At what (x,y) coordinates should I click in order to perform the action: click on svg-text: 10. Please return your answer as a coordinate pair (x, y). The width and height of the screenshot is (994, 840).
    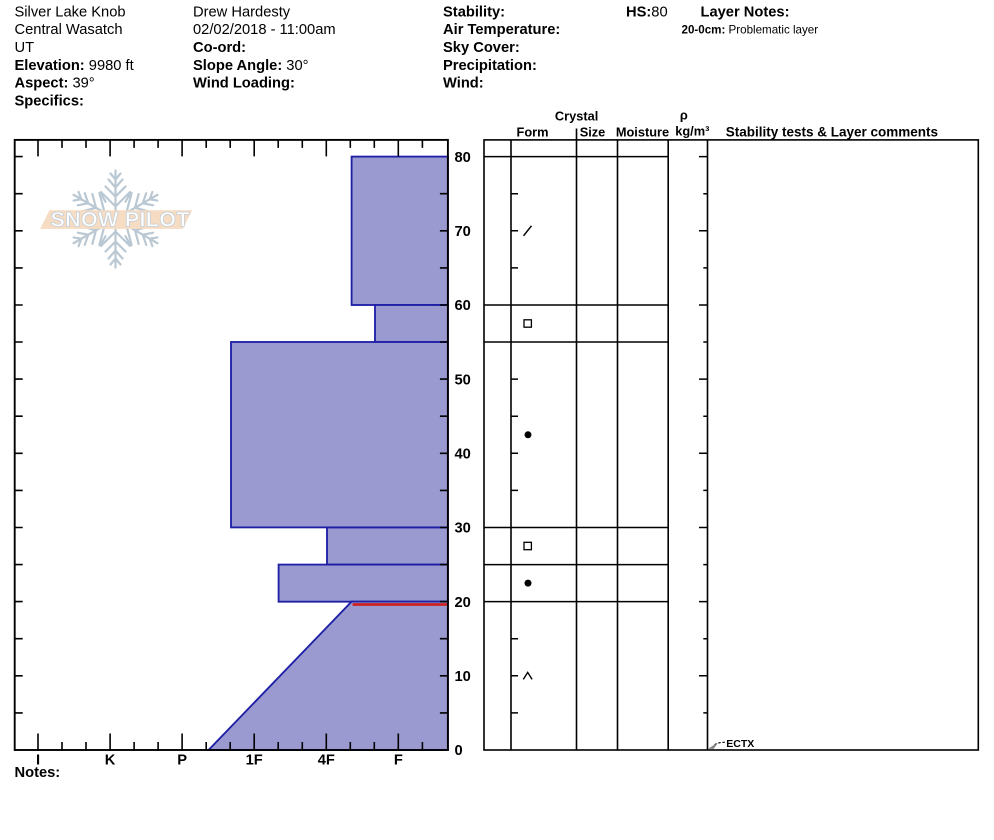
    Looking at the image, I should click on (463, 677).